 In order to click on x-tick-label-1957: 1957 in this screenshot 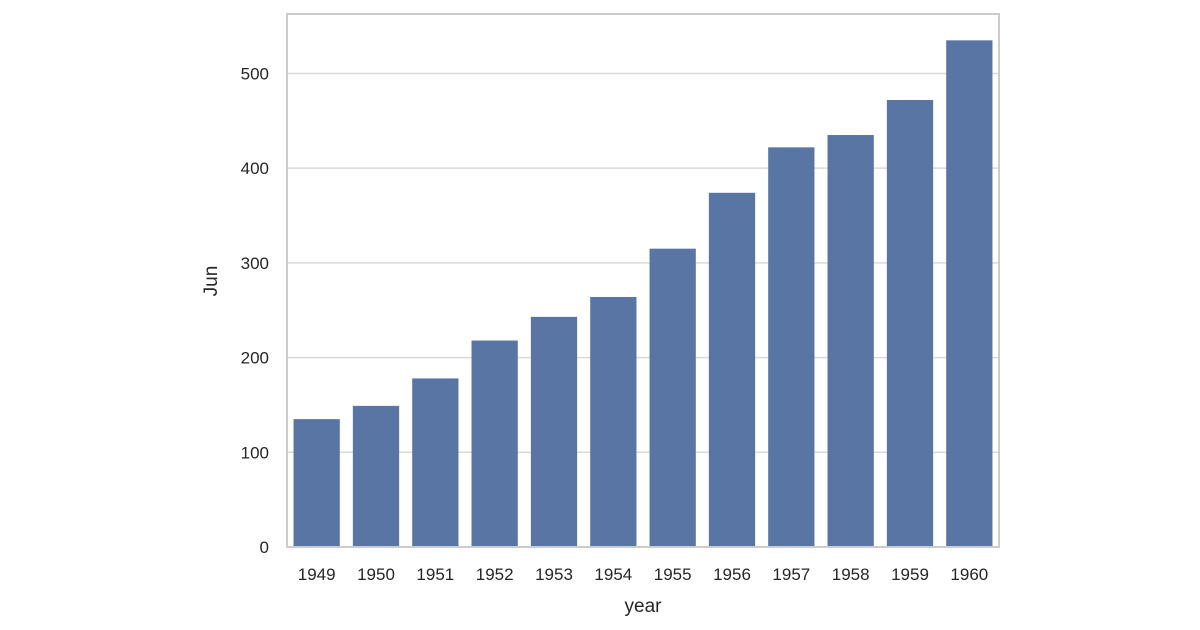, I will do `click(791, 574)`.